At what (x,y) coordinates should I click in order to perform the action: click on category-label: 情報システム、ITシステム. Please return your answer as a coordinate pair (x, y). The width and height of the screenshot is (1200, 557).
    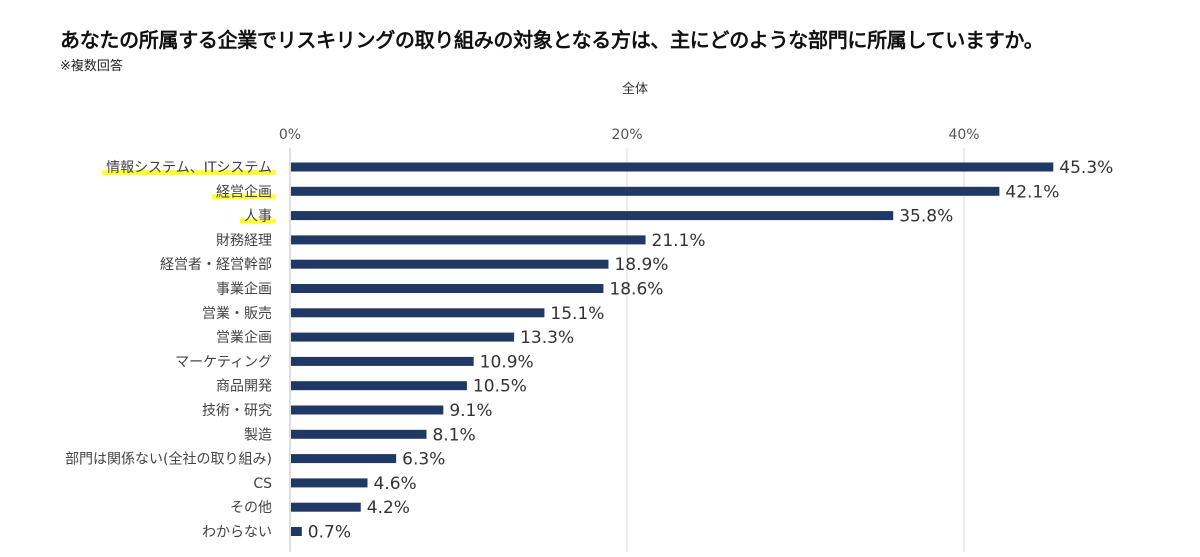
    Looking at the image, I should click on (189, 168).